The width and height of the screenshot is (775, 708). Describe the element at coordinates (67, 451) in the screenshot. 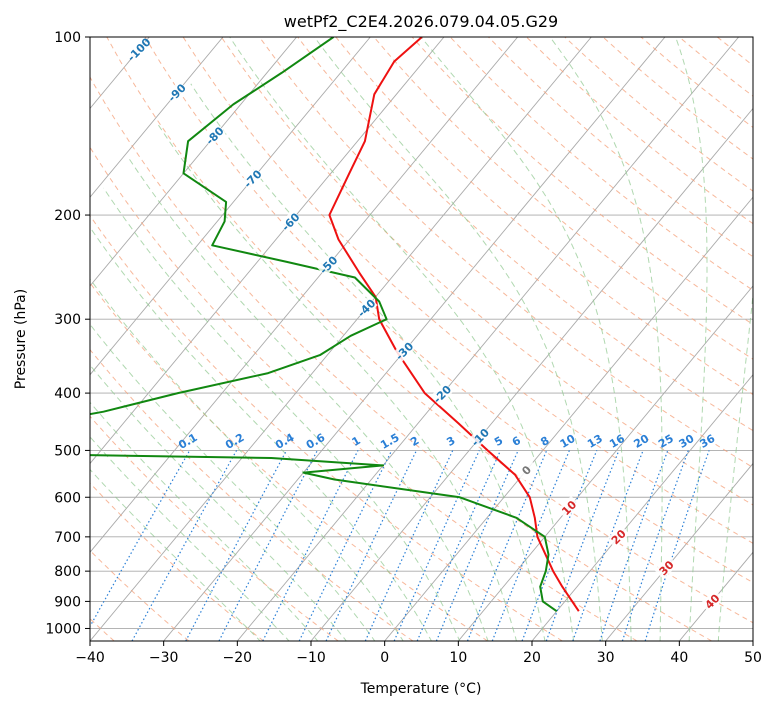

I see `y-tick-label: 500` at that location.